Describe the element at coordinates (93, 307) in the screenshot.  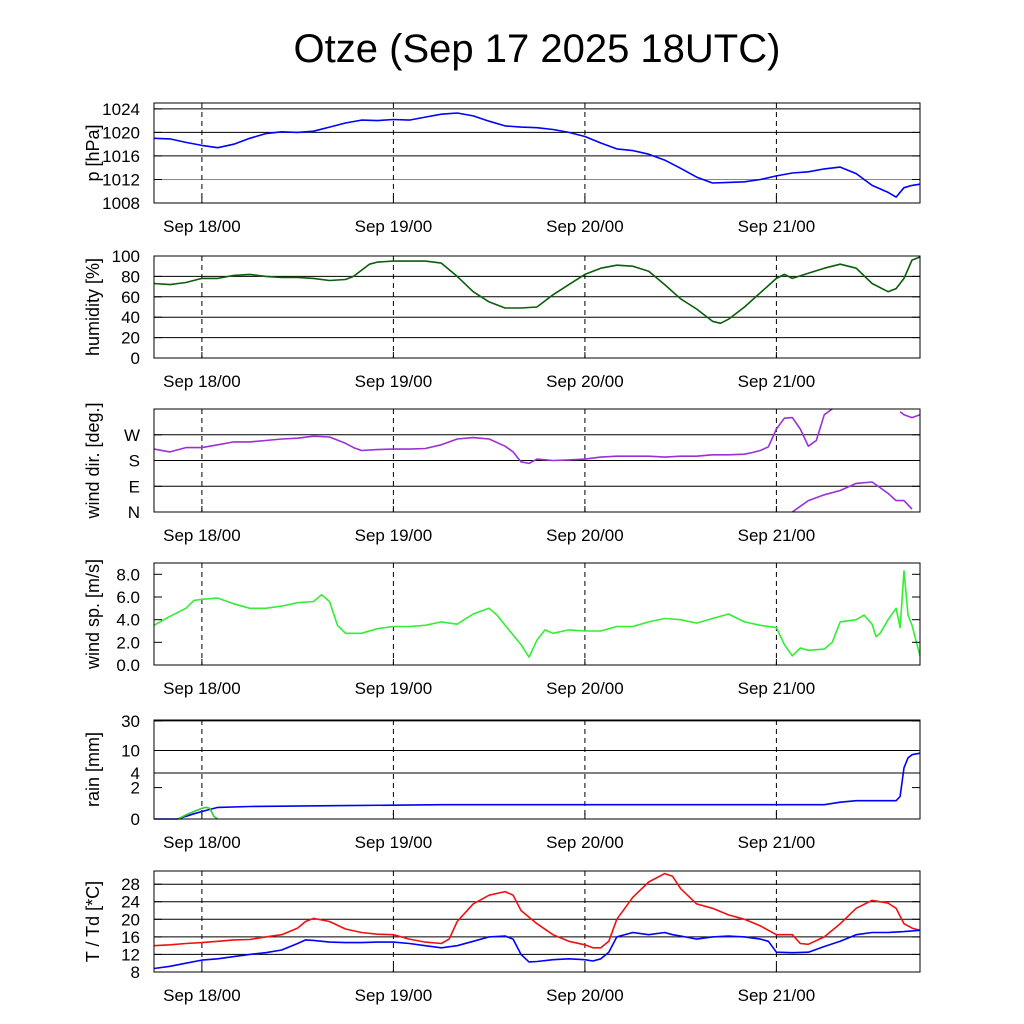
I see `y-axis-label: humidity [%]` at that location.